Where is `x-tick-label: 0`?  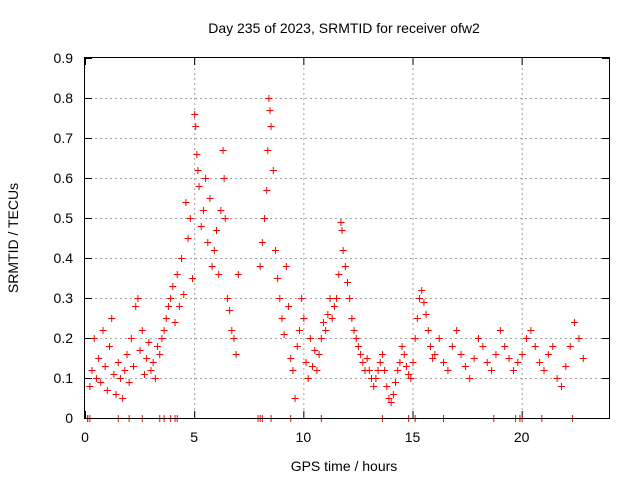 x-tick-label: 0 is located at coordinates (85, 437).